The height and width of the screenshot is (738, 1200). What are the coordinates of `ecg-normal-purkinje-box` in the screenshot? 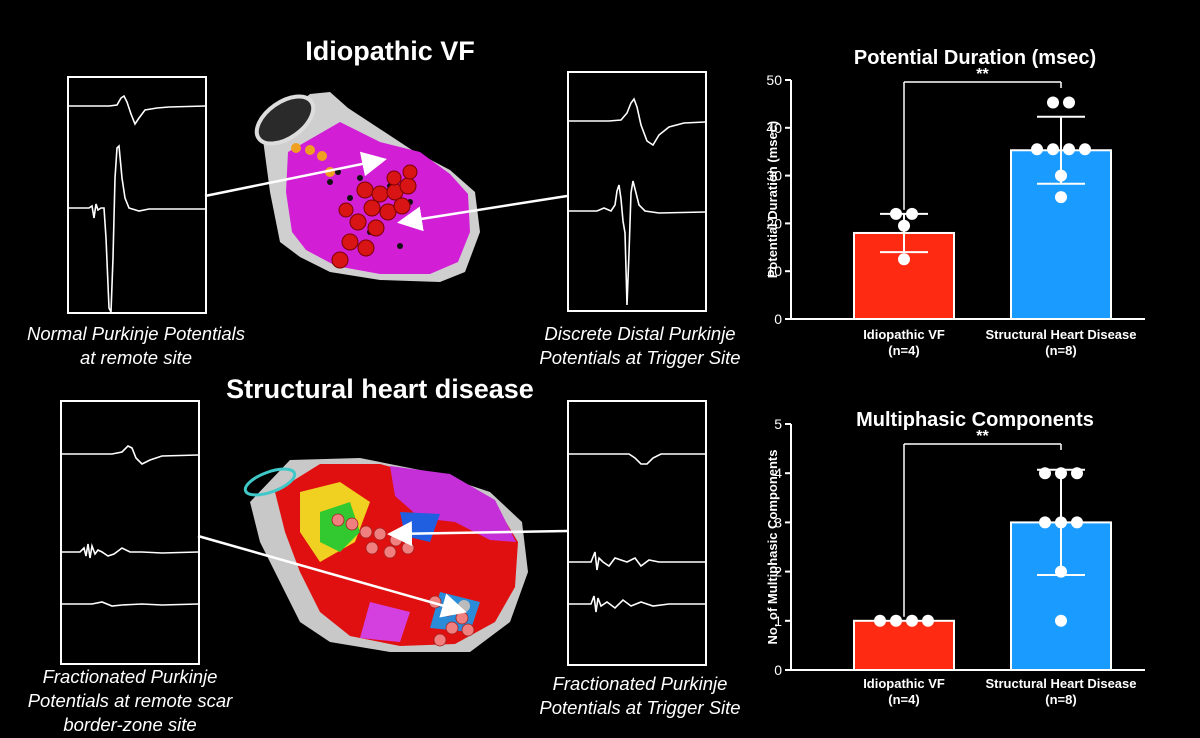 It's located at (137, 195).